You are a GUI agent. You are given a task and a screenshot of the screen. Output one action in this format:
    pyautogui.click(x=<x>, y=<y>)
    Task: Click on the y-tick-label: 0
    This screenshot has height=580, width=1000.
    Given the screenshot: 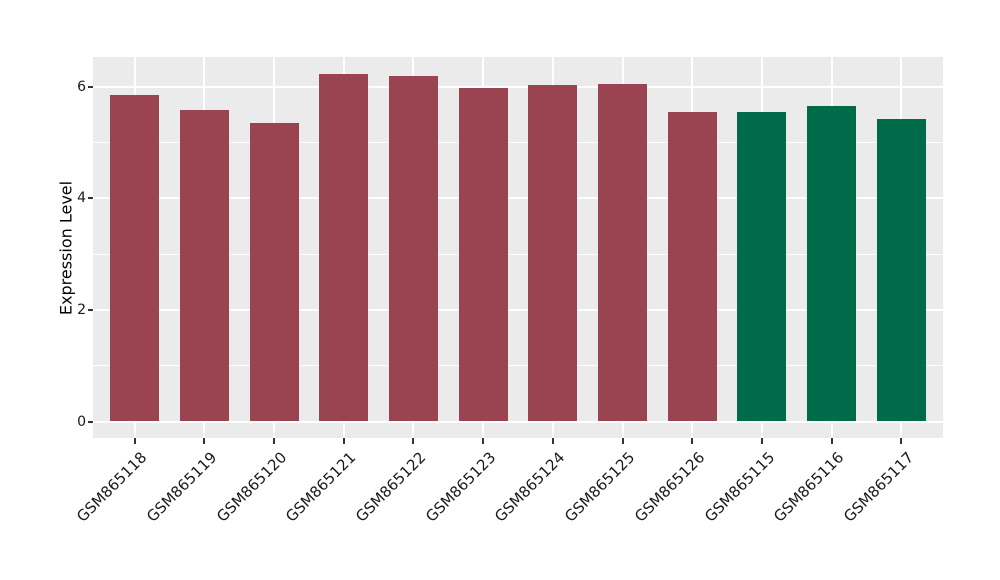 What is the action you would take?
    pyautogui.click(x=81, y=421)
    